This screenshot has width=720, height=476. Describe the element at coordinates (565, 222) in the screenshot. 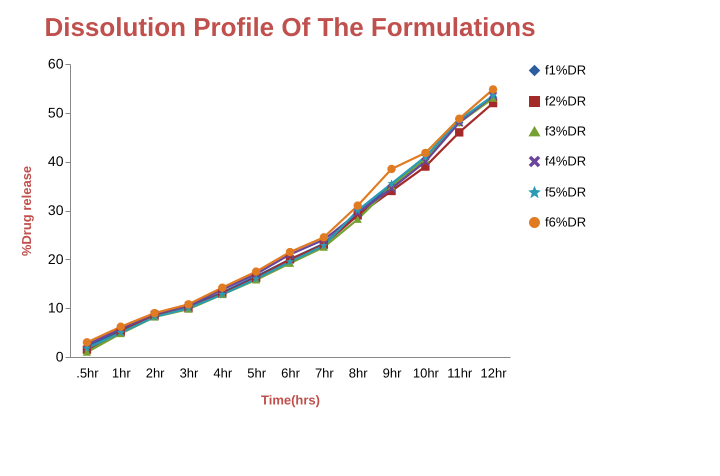

I see `legend-label: f6%DR` at that location.